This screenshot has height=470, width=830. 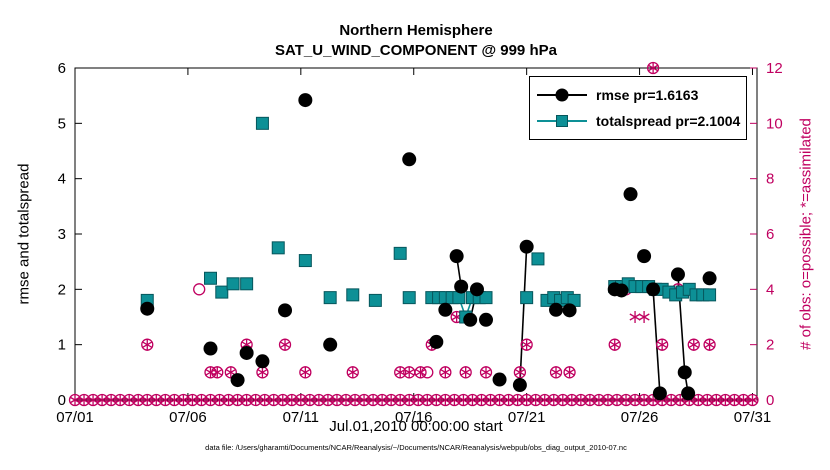 I want to click on y-right-tick-label: 4, so click(x=770, y=289).